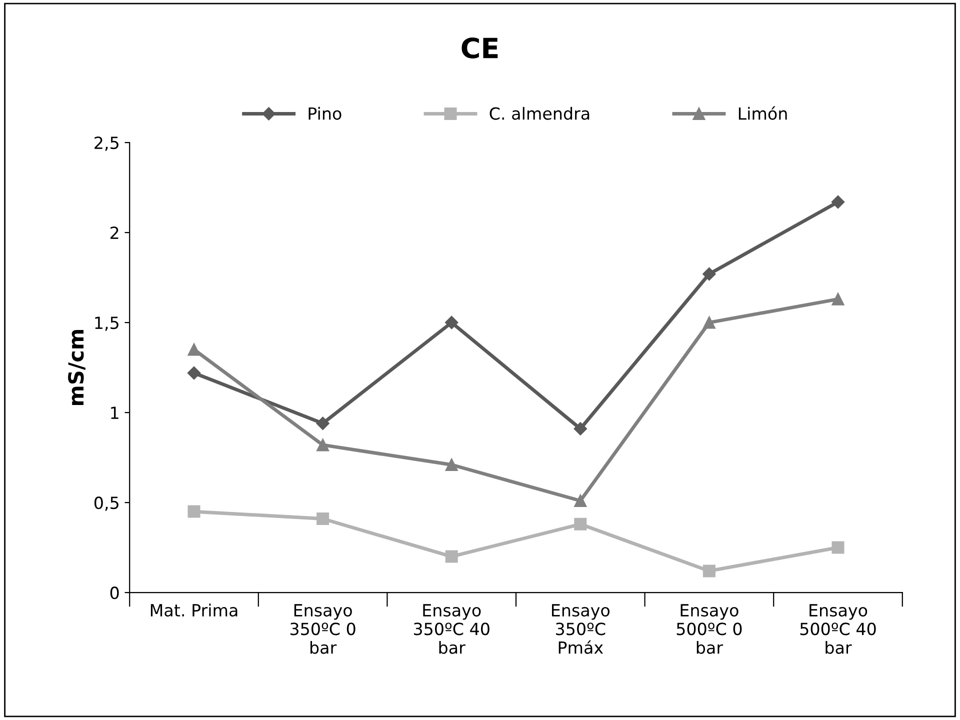 The width and height of the screenshot is (960, 720). What do you see at coordinates (194, 610) in the screenshot?
I see `x-tick-label: Mat. Prima` at bounding box center [194, 610].